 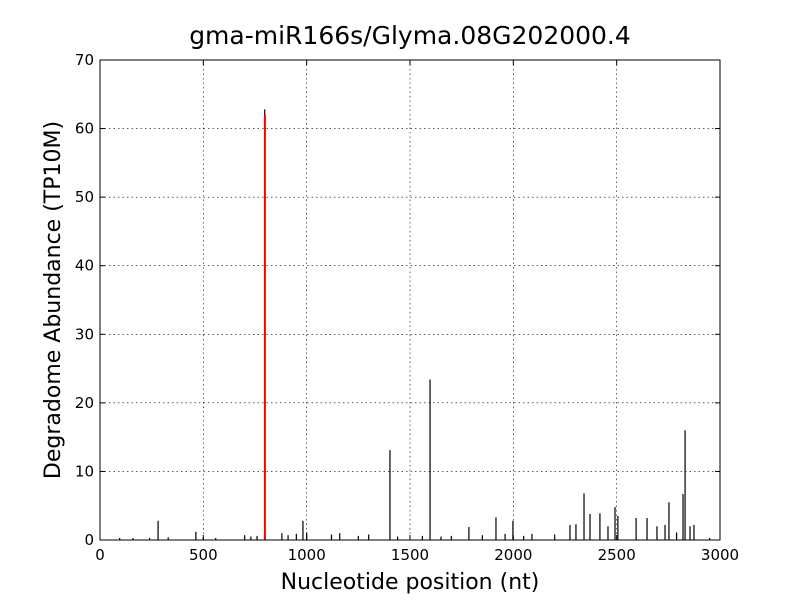 What do you see at coordinates (203, 555) in the screenshot?
I see `x-tick-label: 500` at bounding box center [203, 555].